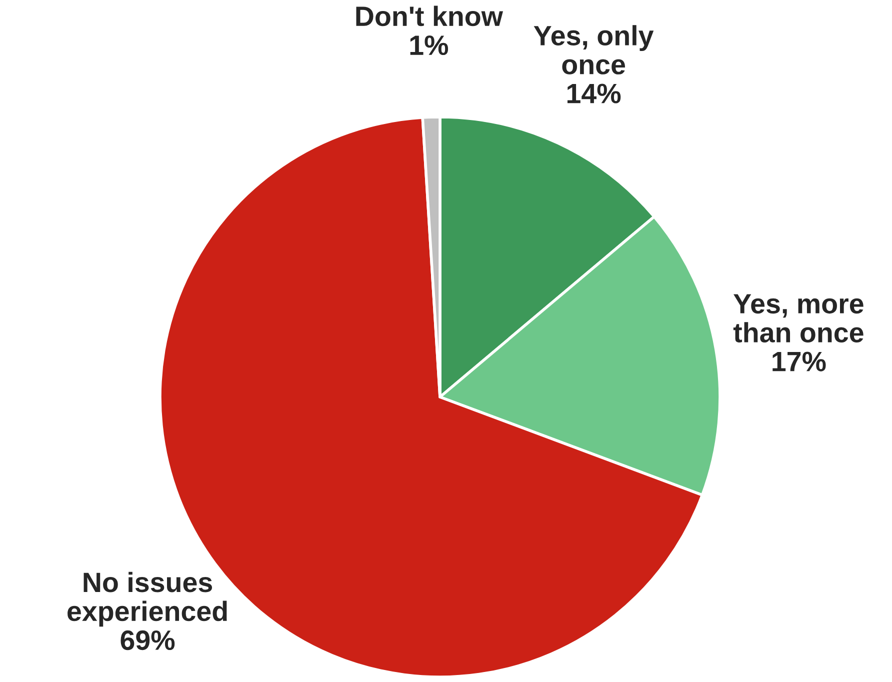 The width and height of the screenshot is (892, 682). Describe the element at coordinates (798, 318) in the screenshot. I see `slice-label: Yes, more than once` at that location.